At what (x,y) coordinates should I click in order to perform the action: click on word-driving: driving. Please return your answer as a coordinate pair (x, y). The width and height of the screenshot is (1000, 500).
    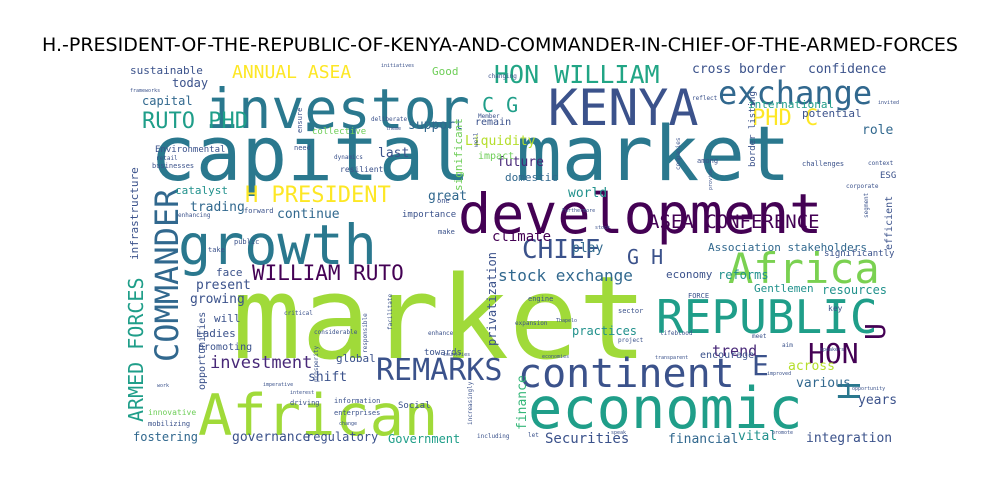
    Looking at the image, I should click on (305, 403).